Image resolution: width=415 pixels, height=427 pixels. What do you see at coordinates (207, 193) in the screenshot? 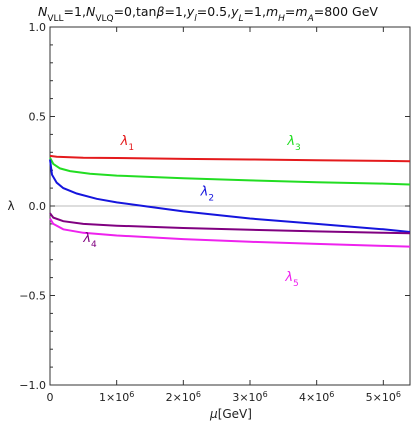
I see `series-label-lambda-2: λ2` at bounding box center [207, 193].